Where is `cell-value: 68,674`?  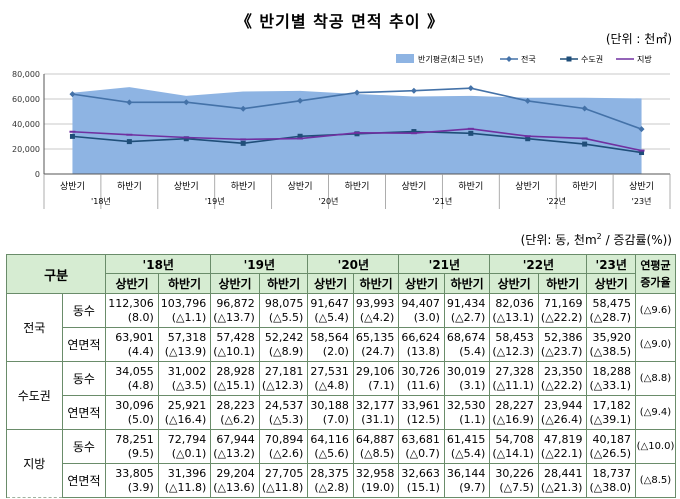 cell-value: 68,674 is located at coordinates (466, 337).